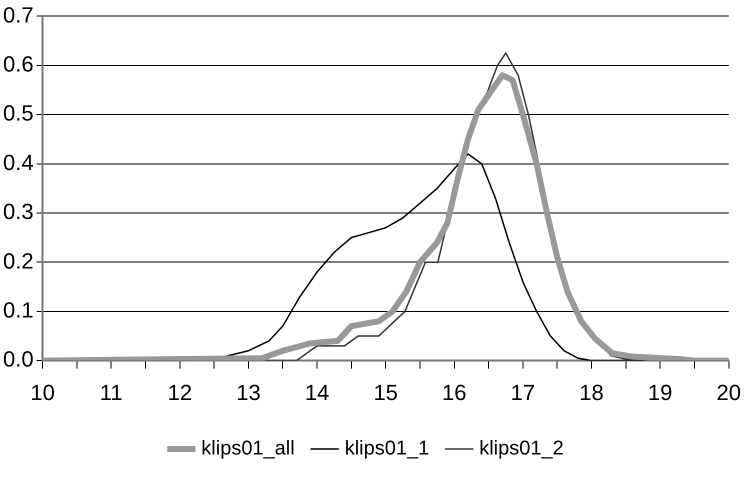 This screenshot has width=753, height=479. Describe the element at coordinates (248, 449) in the screenshot. I see `legend-label: klips01_all` at that location.